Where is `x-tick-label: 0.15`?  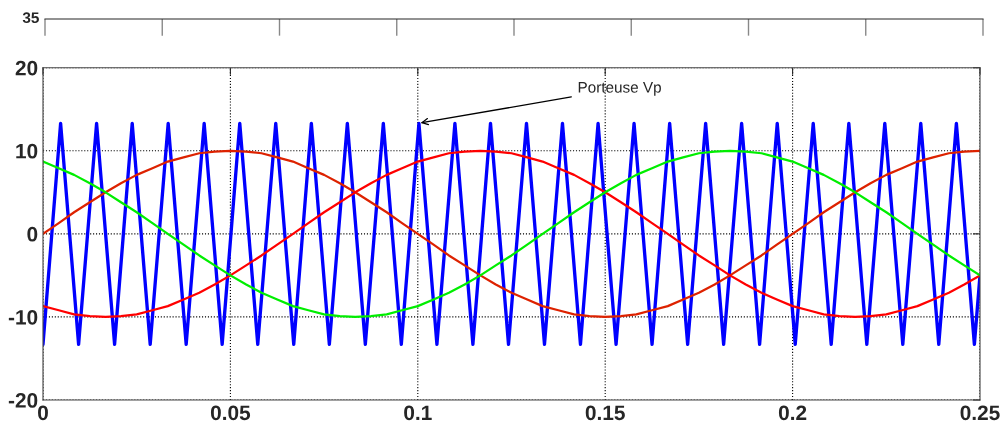
x-tick-label: 0.15 is located at coordinates (605, 413).